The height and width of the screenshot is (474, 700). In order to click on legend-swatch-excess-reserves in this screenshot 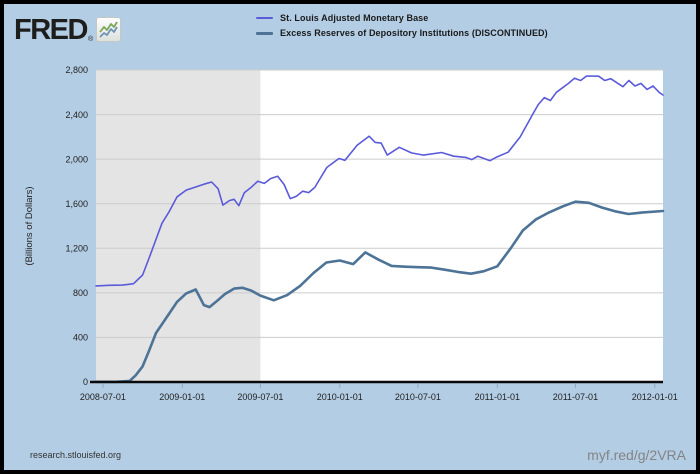, I will do `click(264, 33)`.